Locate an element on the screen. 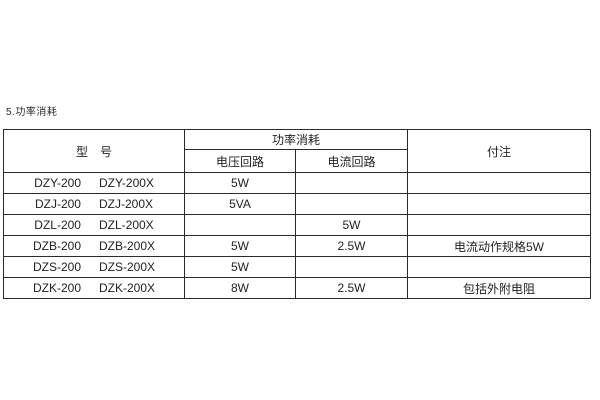 The height and width of the screenshot is (400, 600). cell-current: 5W is located at coordinates (351, 225).